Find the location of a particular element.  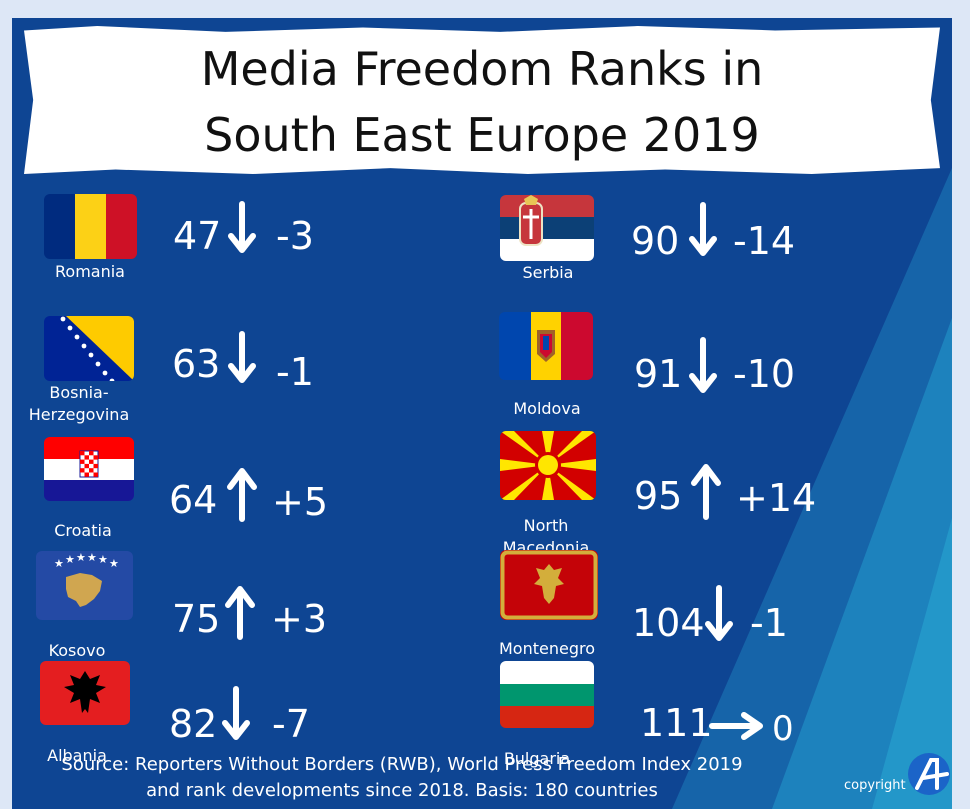

entry-albania: Albania 82 -7 is located at coordinates (256, 721).